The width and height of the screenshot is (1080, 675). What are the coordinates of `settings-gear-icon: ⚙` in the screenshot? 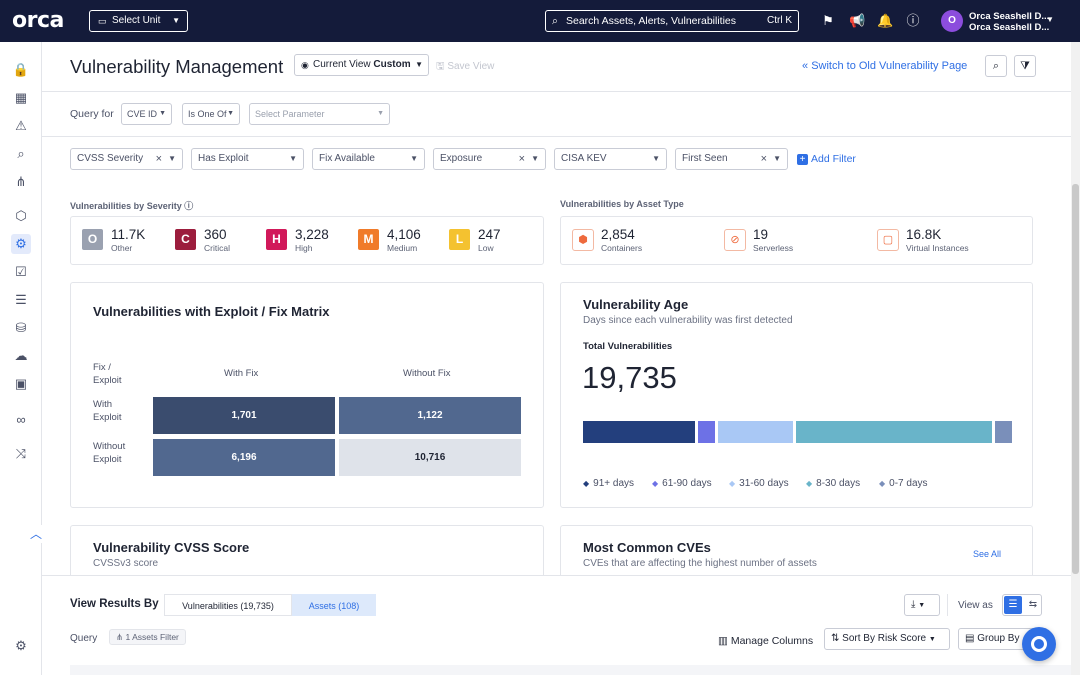 It's located at (21, 645).